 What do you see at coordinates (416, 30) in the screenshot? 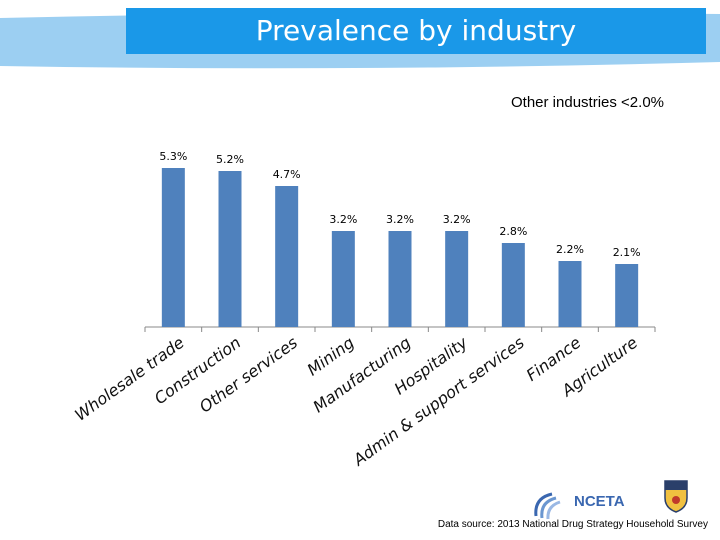
I see `page-title: Prevalence by industry` at bounding box center [416, 30].